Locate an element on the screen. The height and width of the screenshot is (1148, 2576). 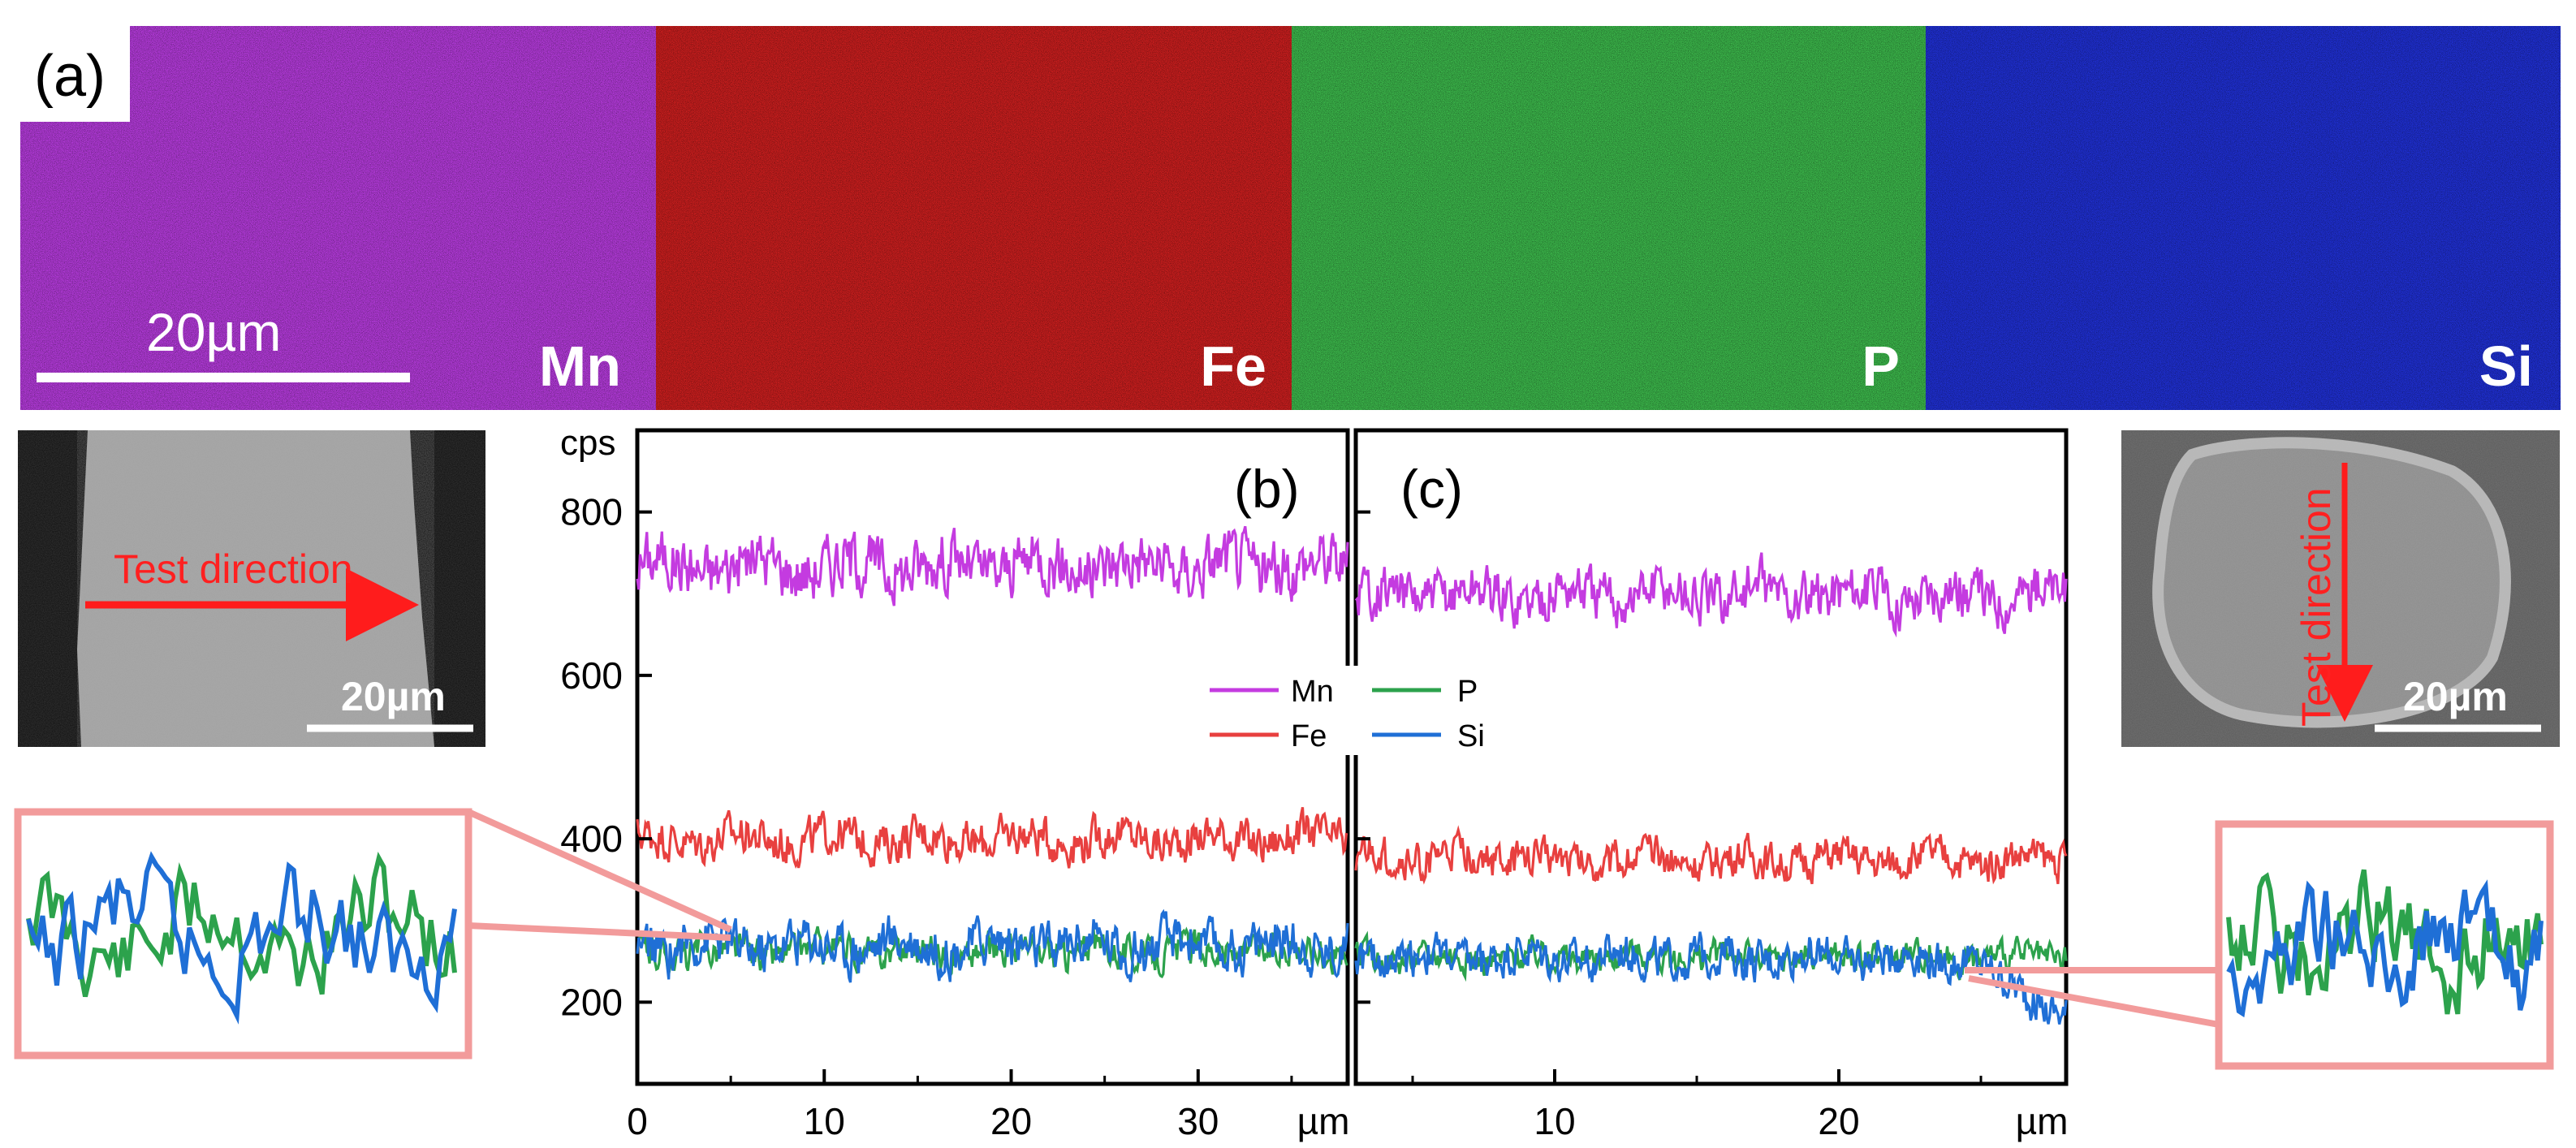
panel-a-label-box is located at coordinates (75, 74).